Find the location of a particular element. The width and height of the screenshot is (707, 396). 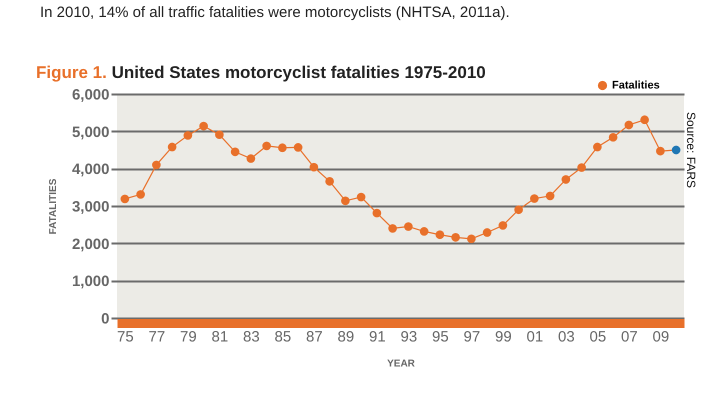

y-tick-label: 5,000 is located at coordinates (91, 132).